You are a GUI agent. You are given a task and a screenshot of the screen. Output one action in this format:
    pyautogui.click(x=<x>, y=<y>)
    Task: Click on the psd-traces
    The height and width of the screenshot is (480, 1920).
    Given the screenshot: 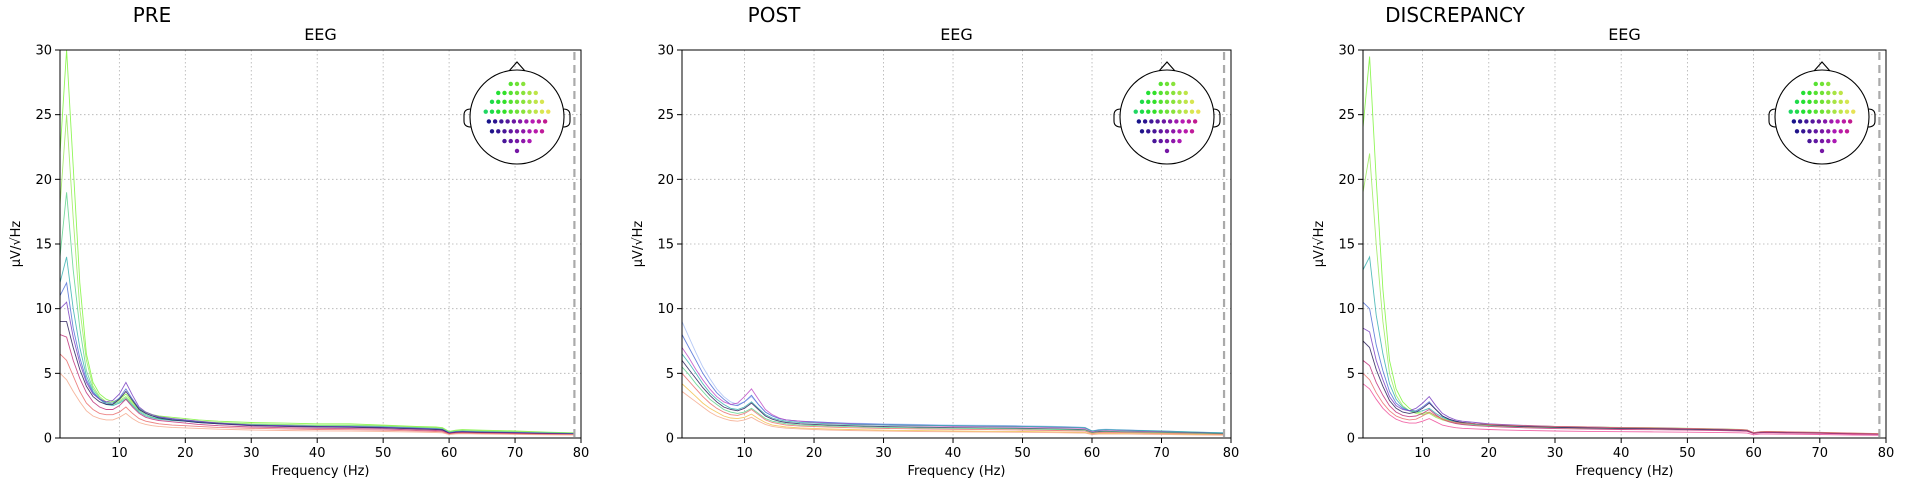 What is the action you would take?
    pyautogui.click(x=953, y=378)
    